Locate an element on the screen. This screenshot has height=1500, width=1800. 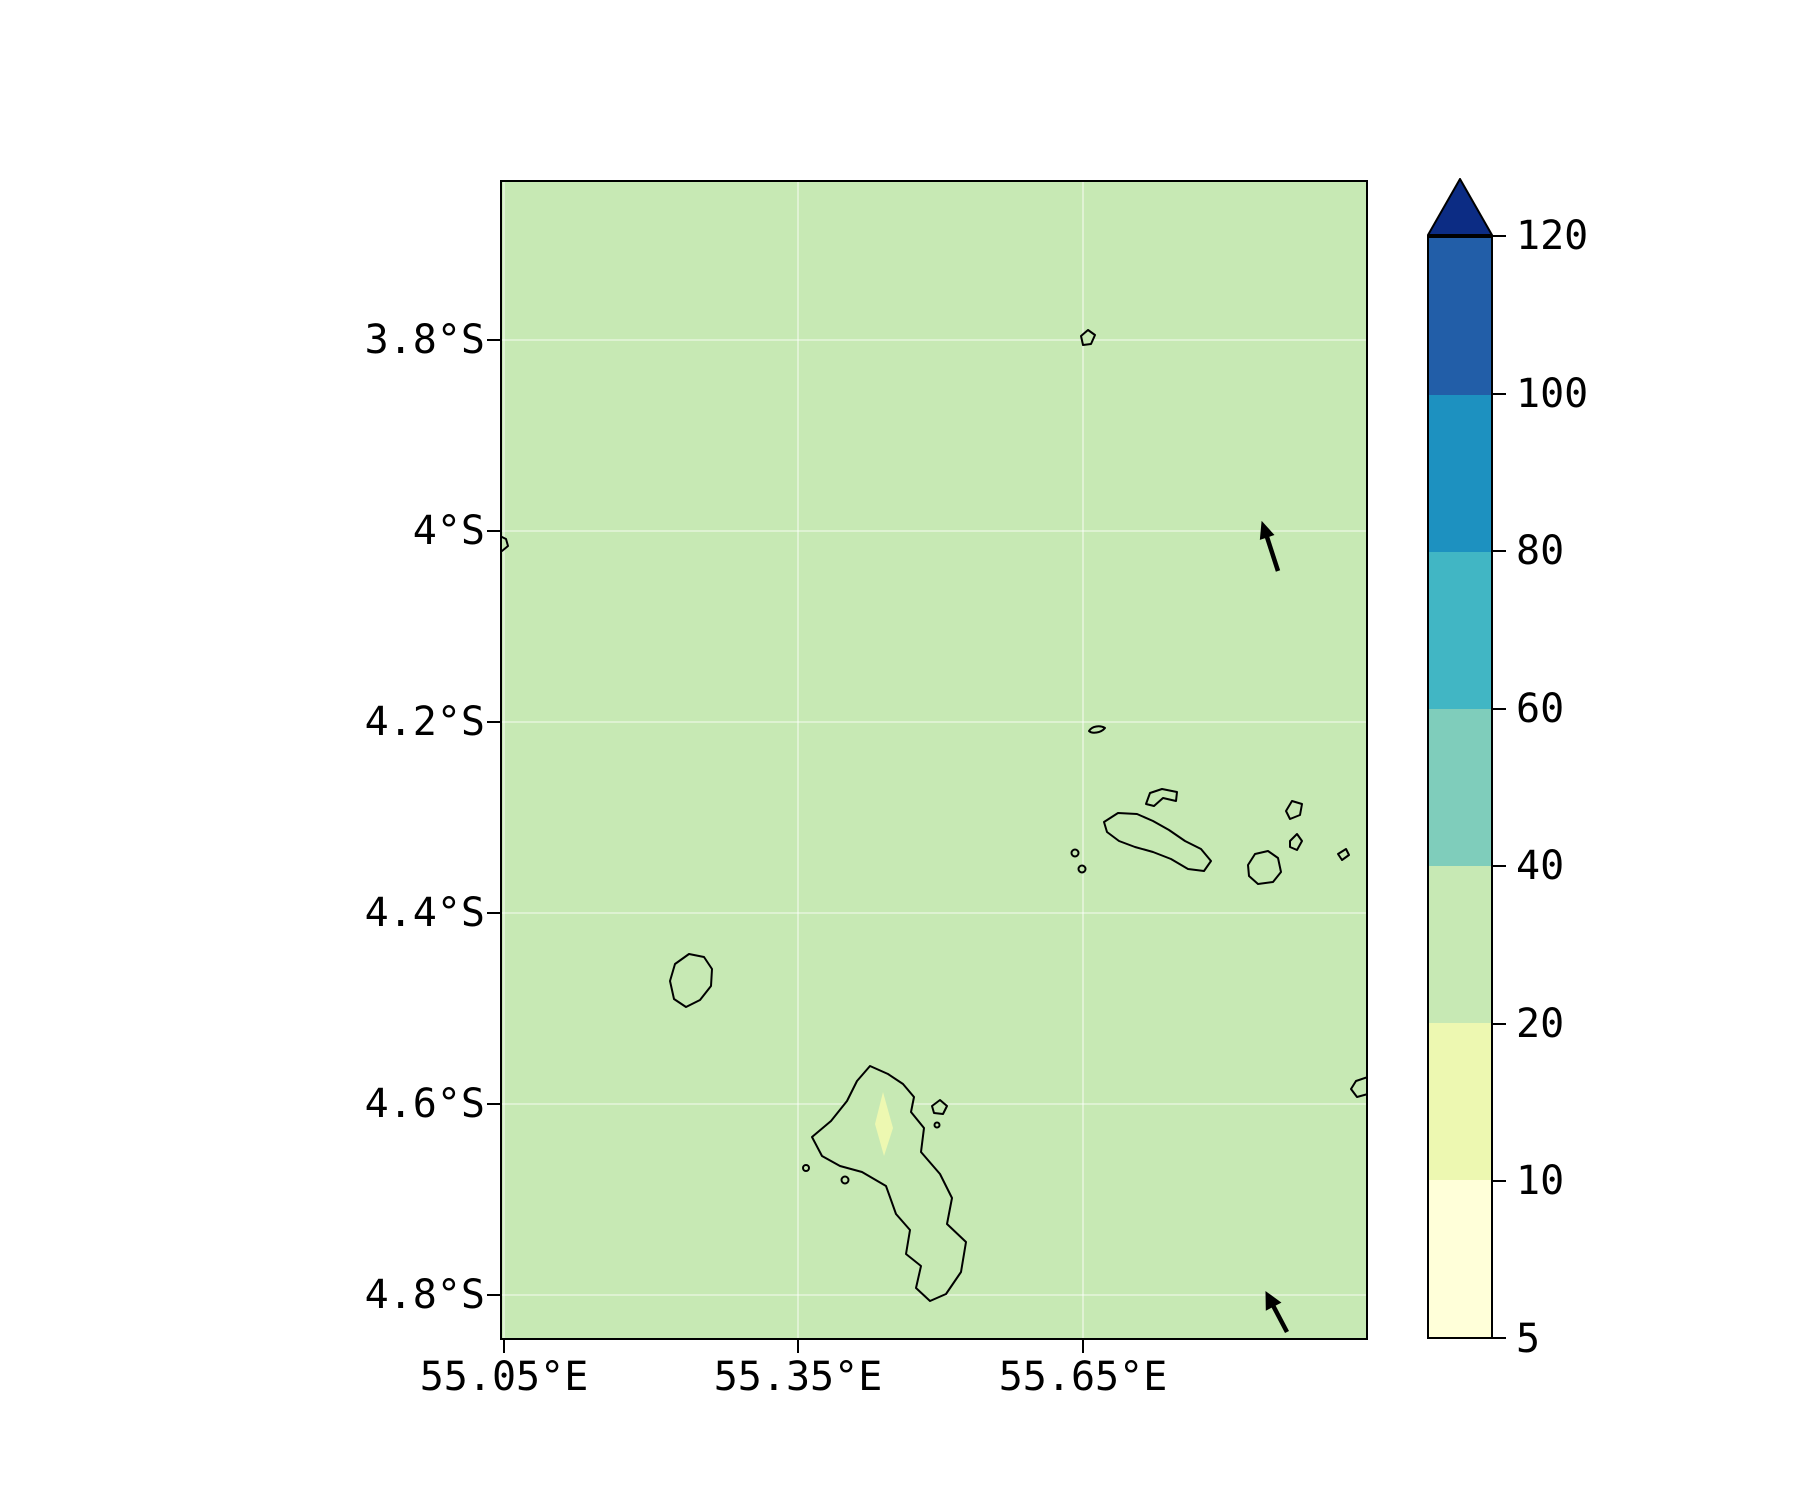
coastline-islet-h is located at coordinates (806, 1168).